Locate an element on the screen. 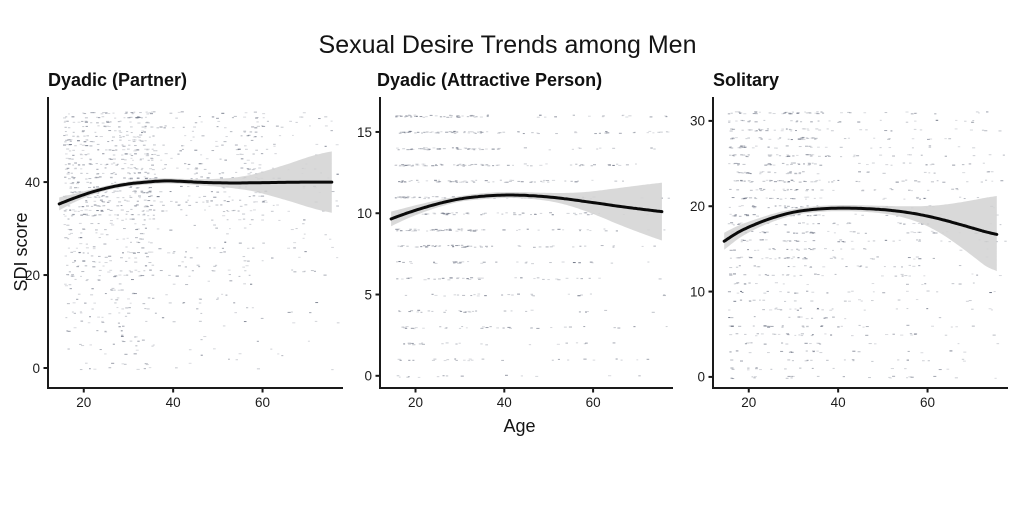  facet-title-dyadic-partner: Dyadic (Partner) is located at coordinates (118, 80).